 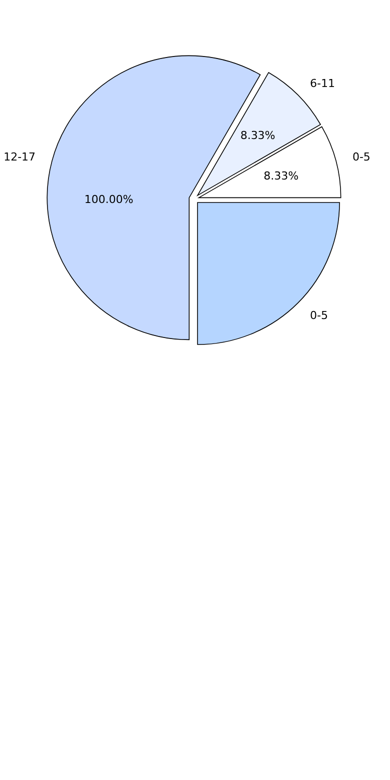 I want to click on slice-label: 6-11, so click(x=322, y=83).